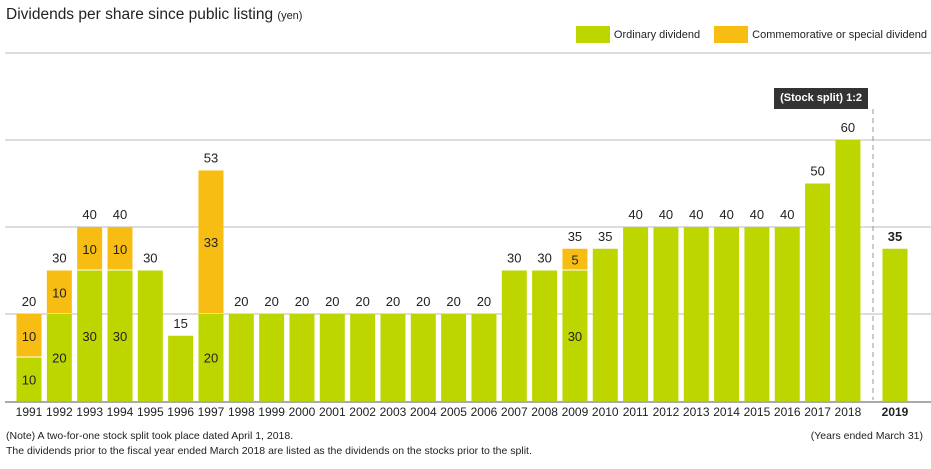  I want to click on x-tick-label: 2017, so click(817, 412).